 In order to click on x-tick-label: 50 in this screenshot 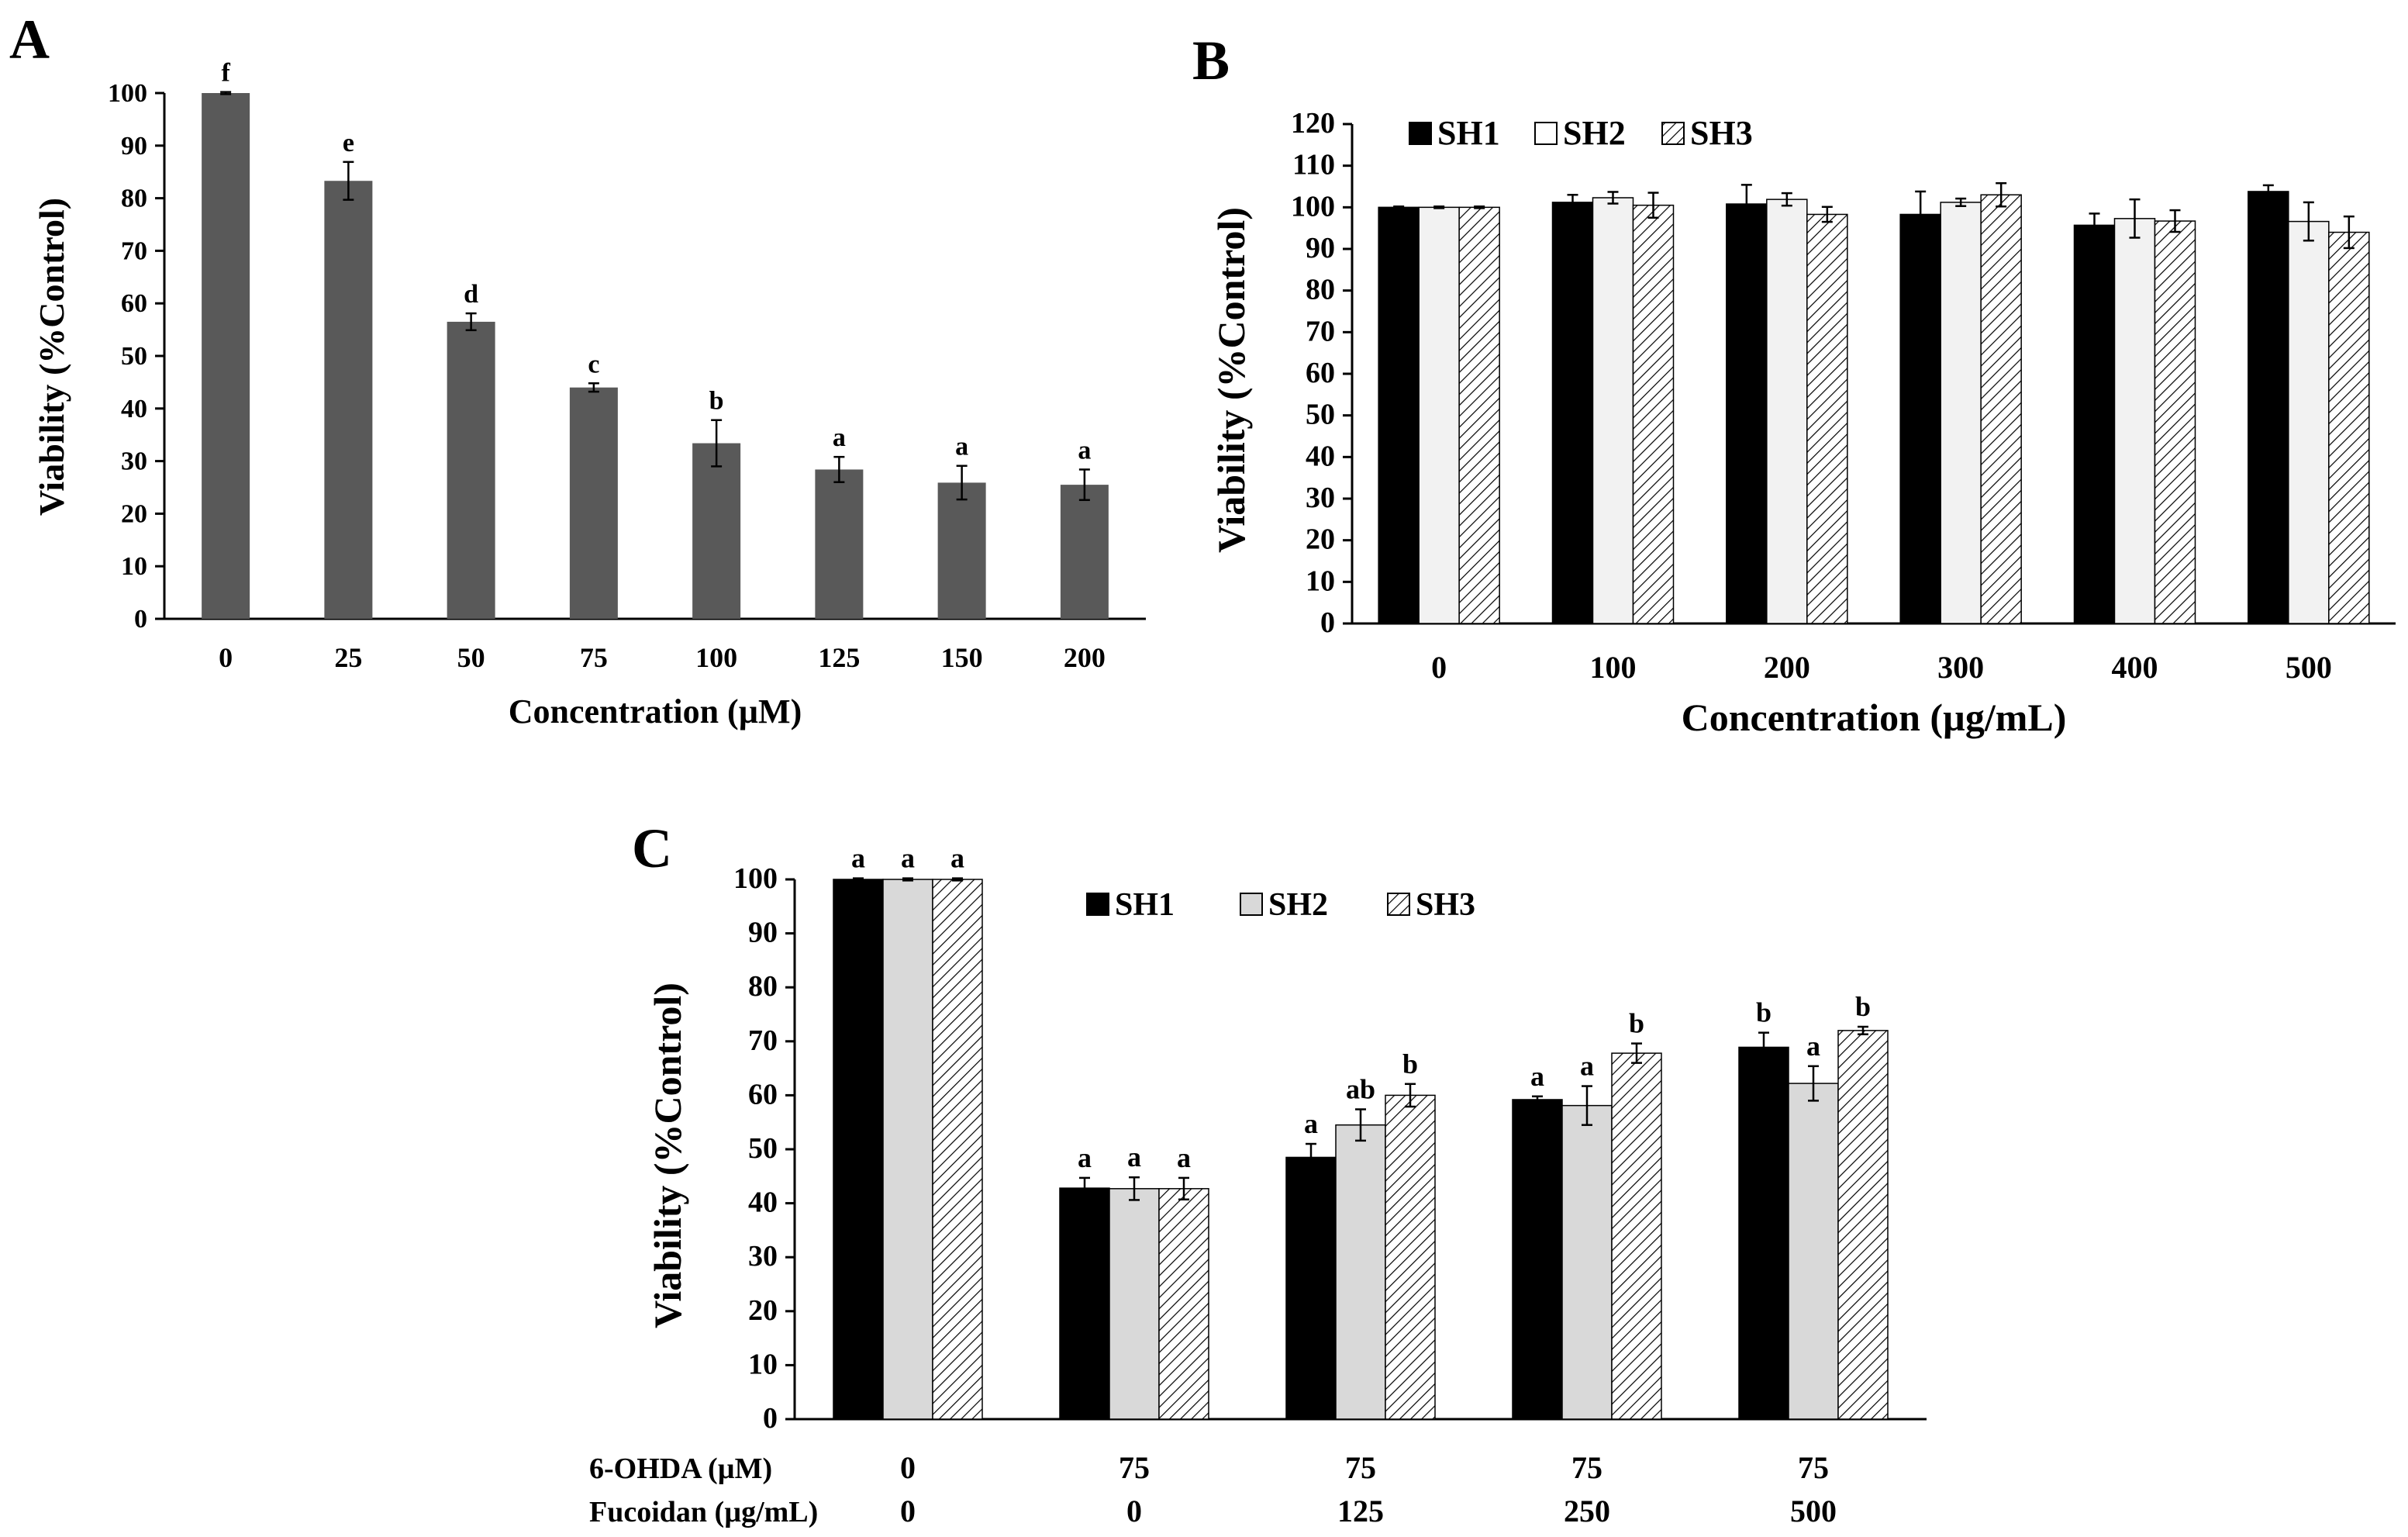, I will do `click(471, 657)`.